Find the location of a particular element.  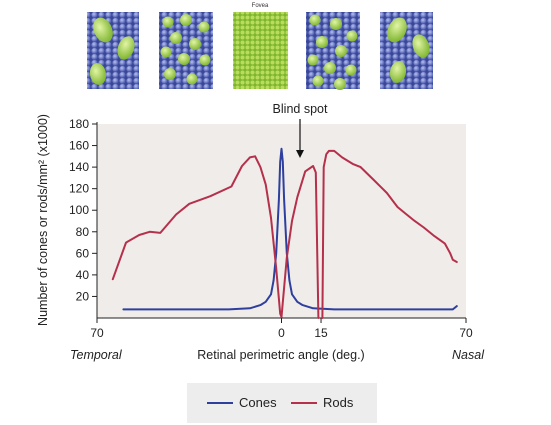

blind-spot-label: Blind spot is located at coordinates (300, 109).